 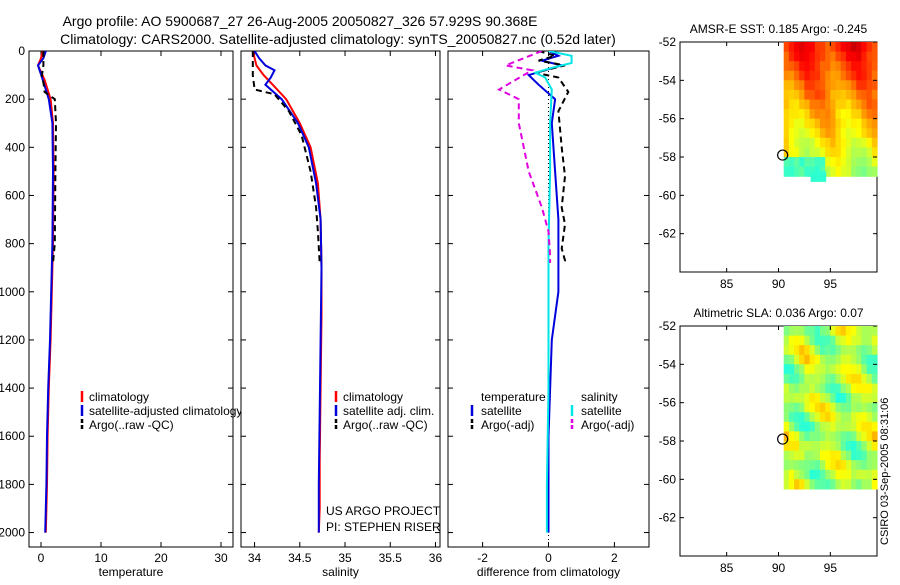 I want to click on y-tick-label: 1400, so click(x=12, y=388).